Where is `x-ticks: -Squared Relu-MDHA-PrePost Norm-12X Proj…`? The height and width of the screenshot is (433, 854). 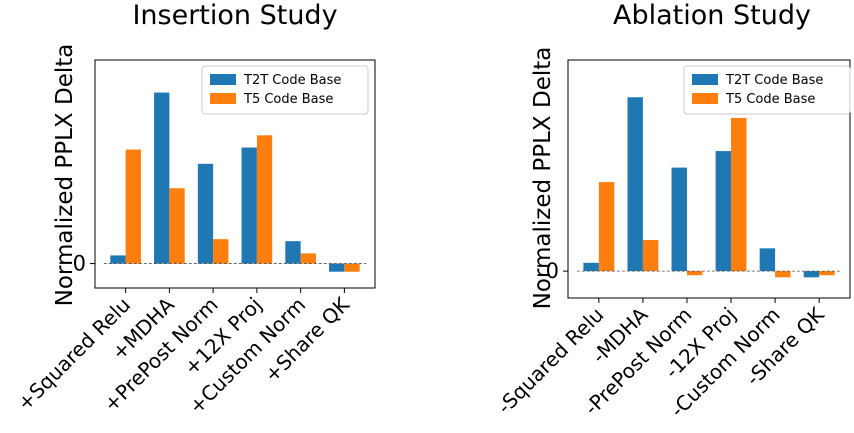 x-ticks: -Squared Relu-MDHA-PrePost Norm-12X Proj… is located at coordinates (660, 360).